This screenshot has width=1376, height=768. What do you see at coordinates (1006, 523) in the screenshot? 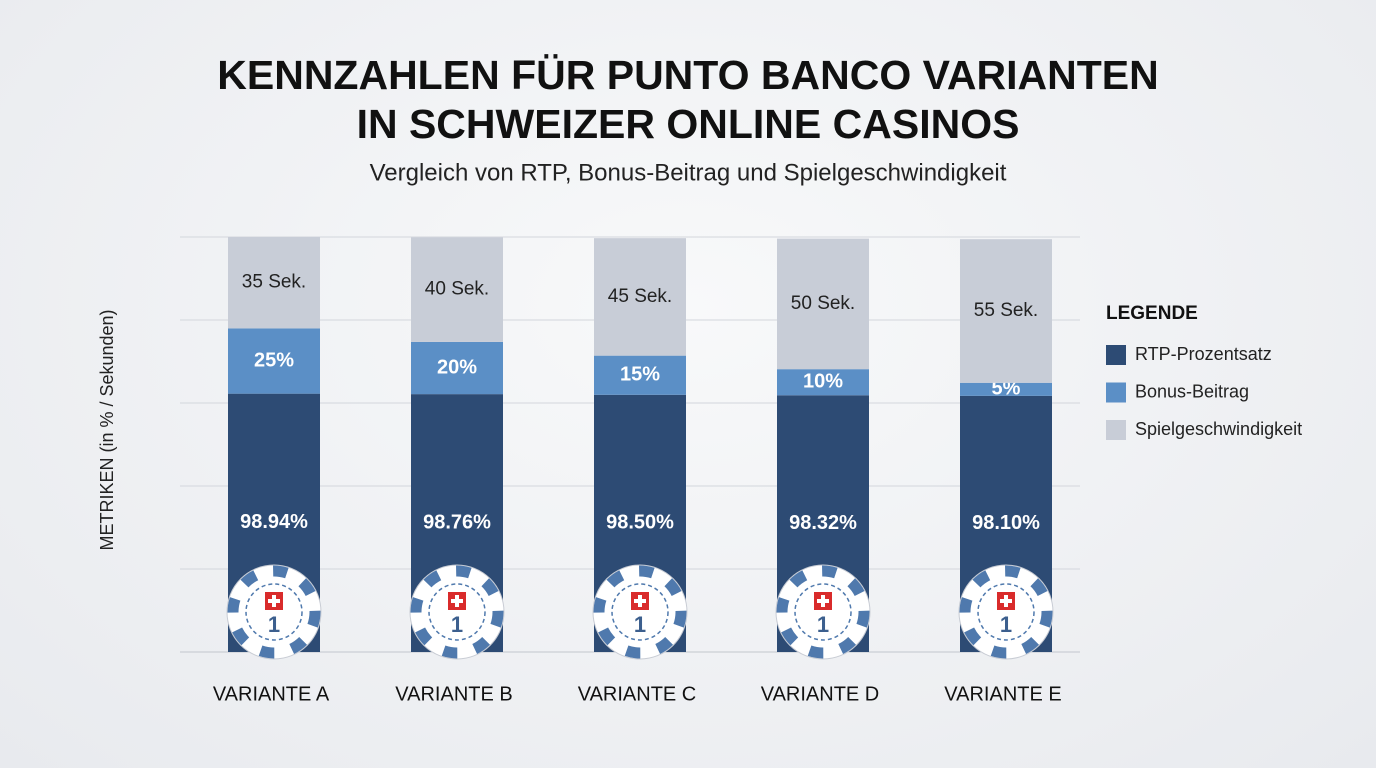
I see `value-label: 98.10%` at bounding box center [1006, 523].